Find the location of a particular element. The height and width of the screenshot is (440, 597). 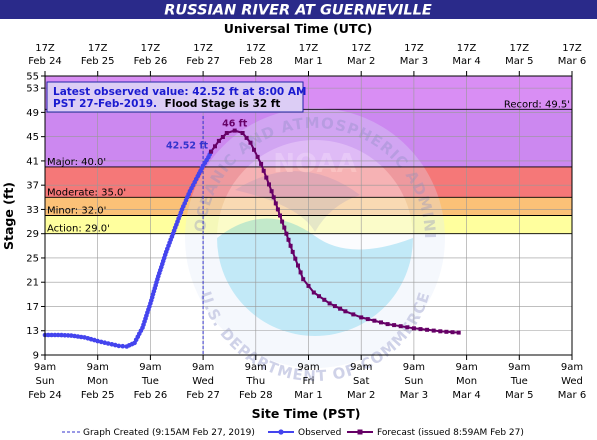

bottom-tick-label-date: Feb 25 is located at coordinates (98, 395).